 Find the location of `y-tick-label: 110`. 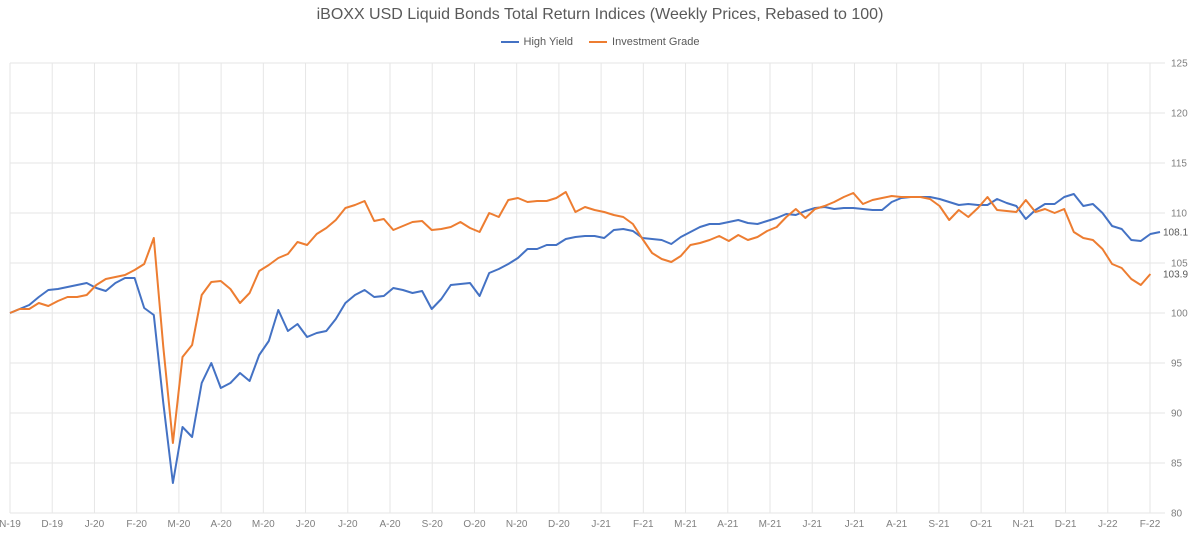

y-tick-label: 110 is located at coordinates (1179, 214).